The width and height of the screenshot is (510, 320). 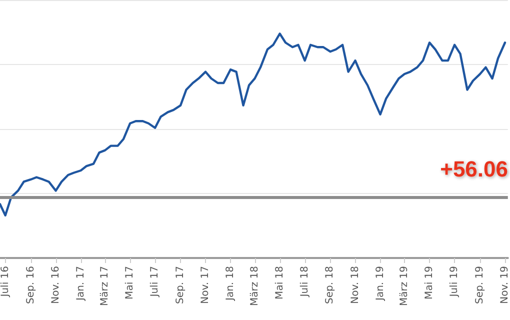 I want to click on x-tick-label: März 19, so click(x=404, y=286).